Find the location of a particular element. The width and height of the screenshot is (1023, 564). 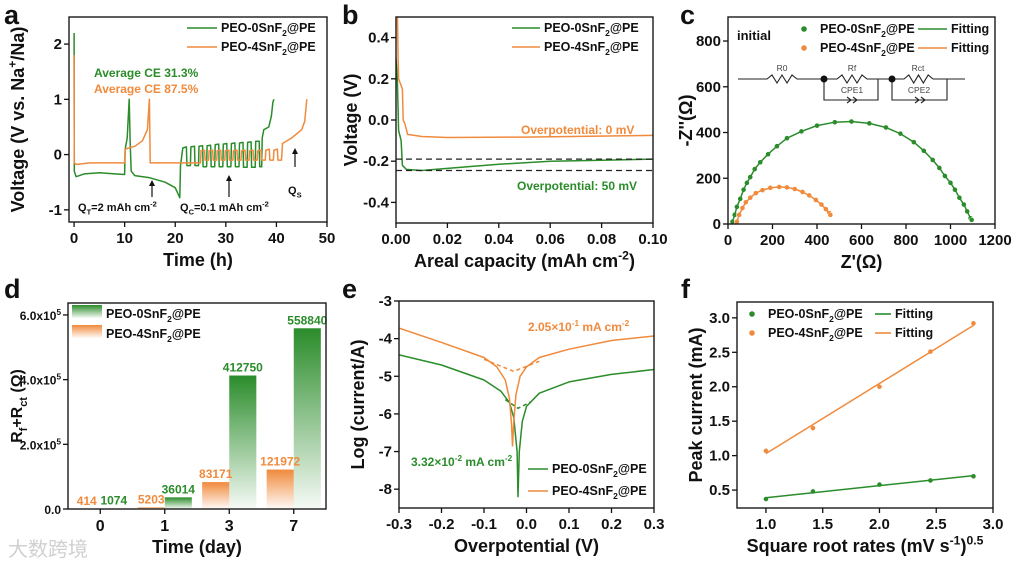

text-segment: b is located at coordinates (350, 15).